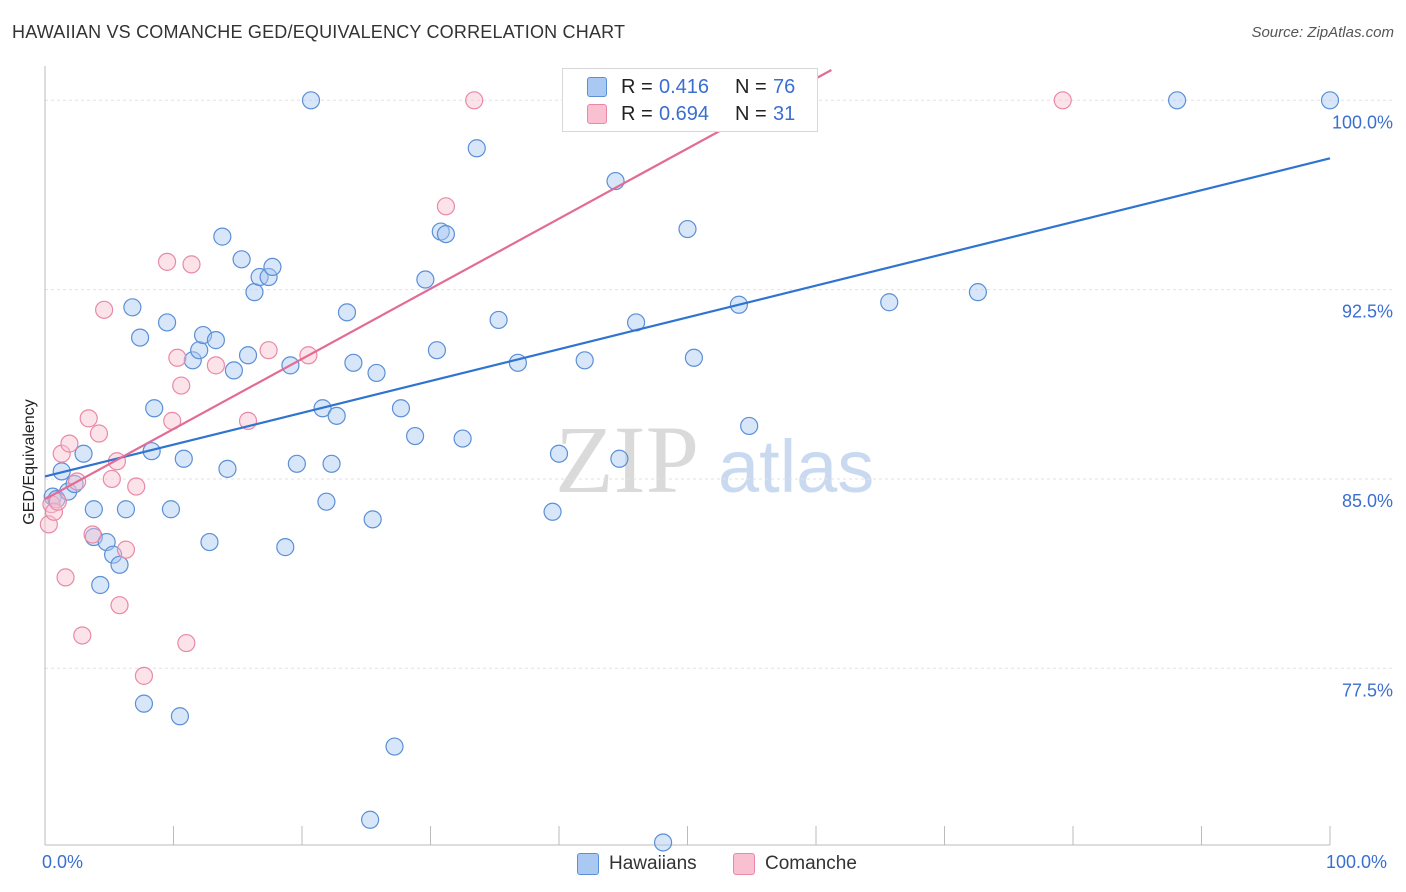 Image resolution: width=1406 pixels, height=892 pixels. Describe the element at coordinates (796, 466) in the screenshot. I see `watermark-atlas: atlas` at that location.